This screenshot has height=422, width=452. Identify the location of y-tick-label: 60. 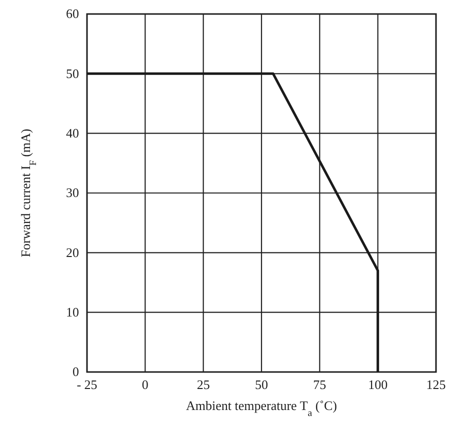
(72, 14).